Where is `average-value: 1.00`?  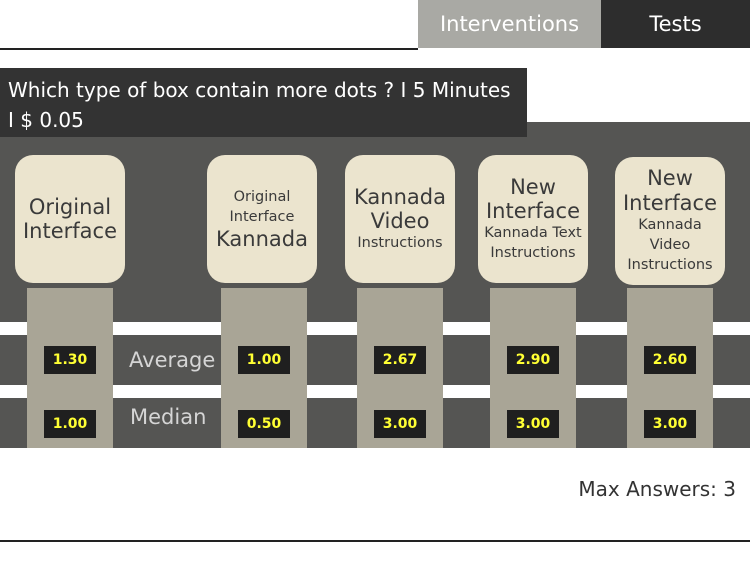
average-value: 1.00 is located at coordinates (264, 360).